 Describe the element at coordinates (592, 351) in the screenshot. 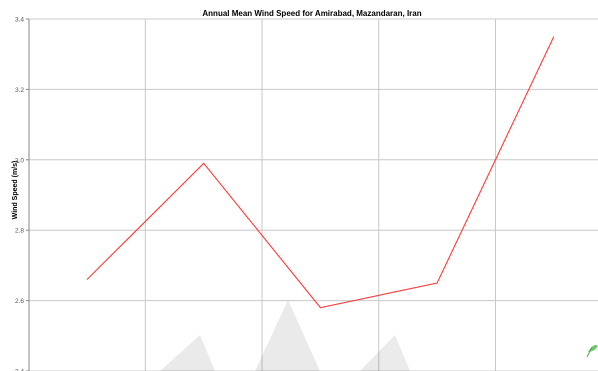

I see `leaf-icon` at that location.